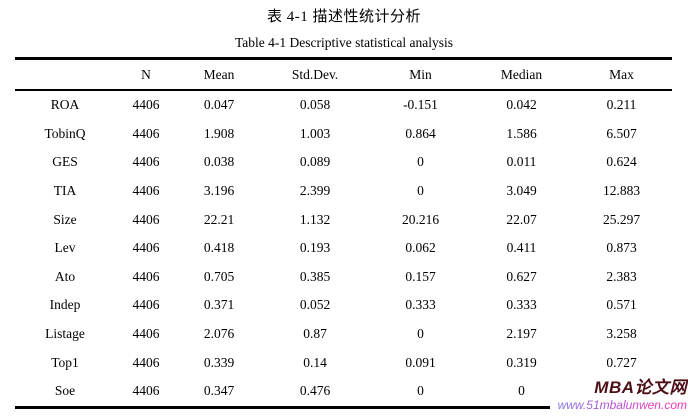 The width and height of the screenshot is (688, 420). What do you see at coordinates (65, 219) in the screenshot?
I see `row-label: Size` at bounding box center [65, 219].